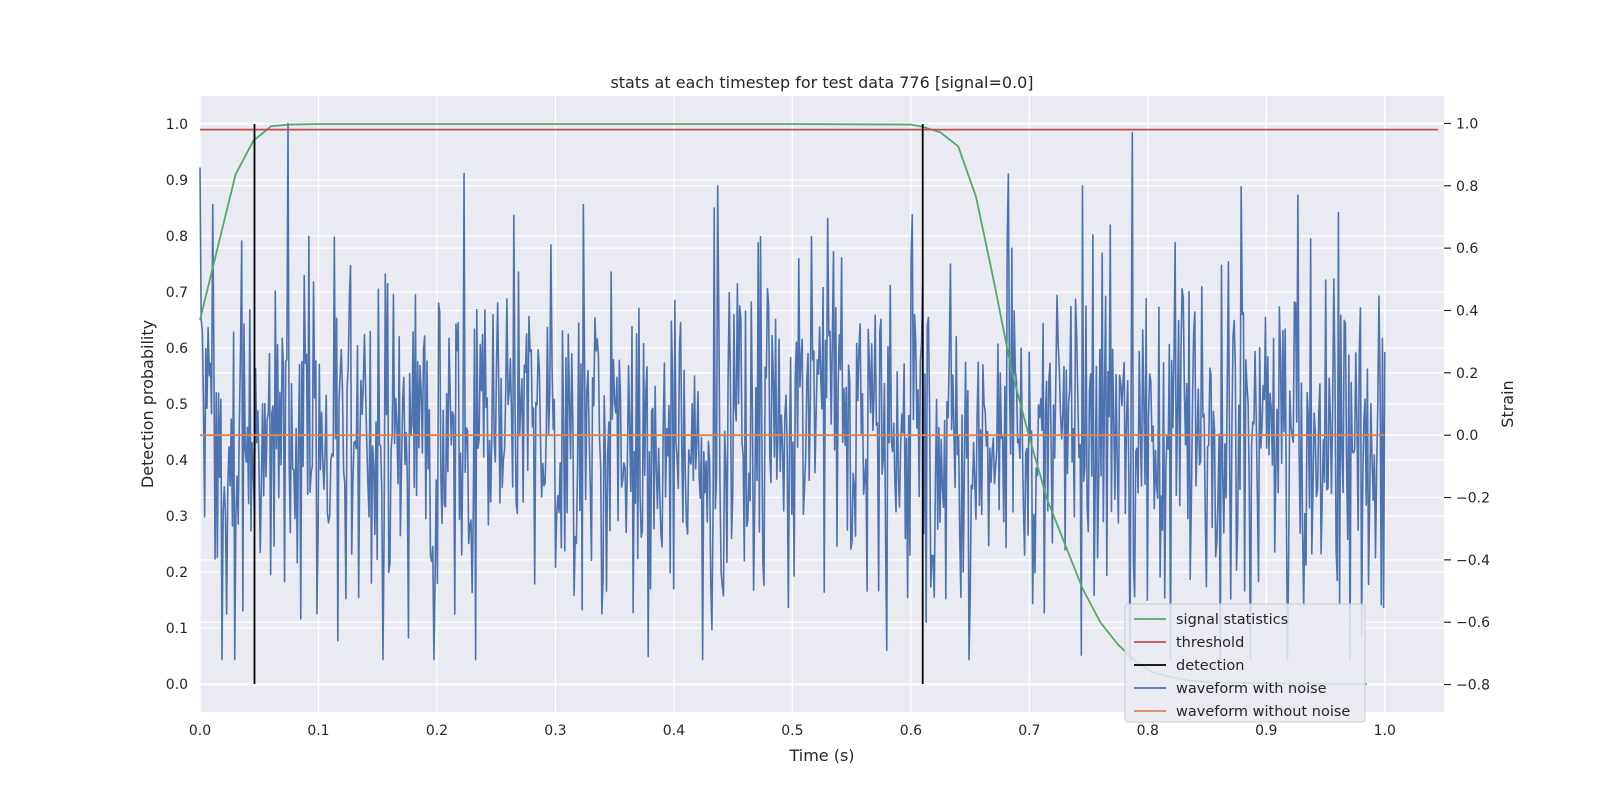  Describe the element at coordinates (1467, 374) in the screenshot. I see `y-right-tick-label: 0.2` at that location.